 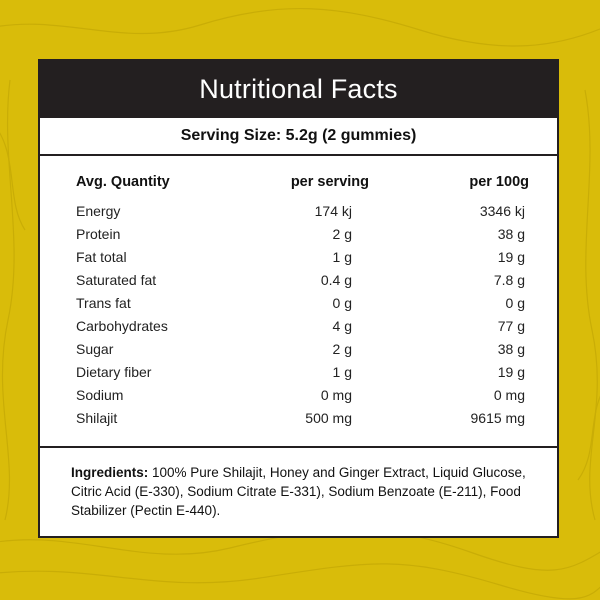 What do you see at coordinates (110, 472) in the screenshot?
I see `ingredients-label: Ingredients:` at bounding box center [110, 472].